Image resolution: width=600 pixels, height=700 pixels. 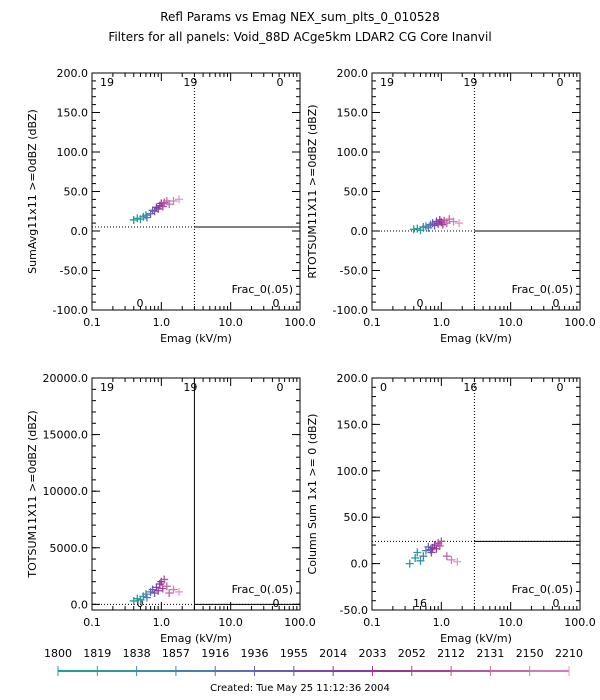 I want to click on y-axis-label: Column Sum 1x1 >= 0 (dBZ), so click(x=312, y=494).